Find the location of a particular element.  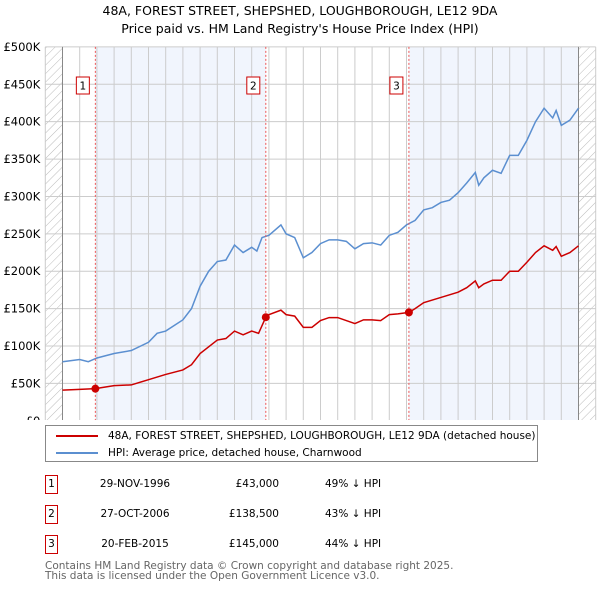

table-row: 2 27-OCT-2006 £138,500 43% ↓ HPI is located at coordinates (245, 515).